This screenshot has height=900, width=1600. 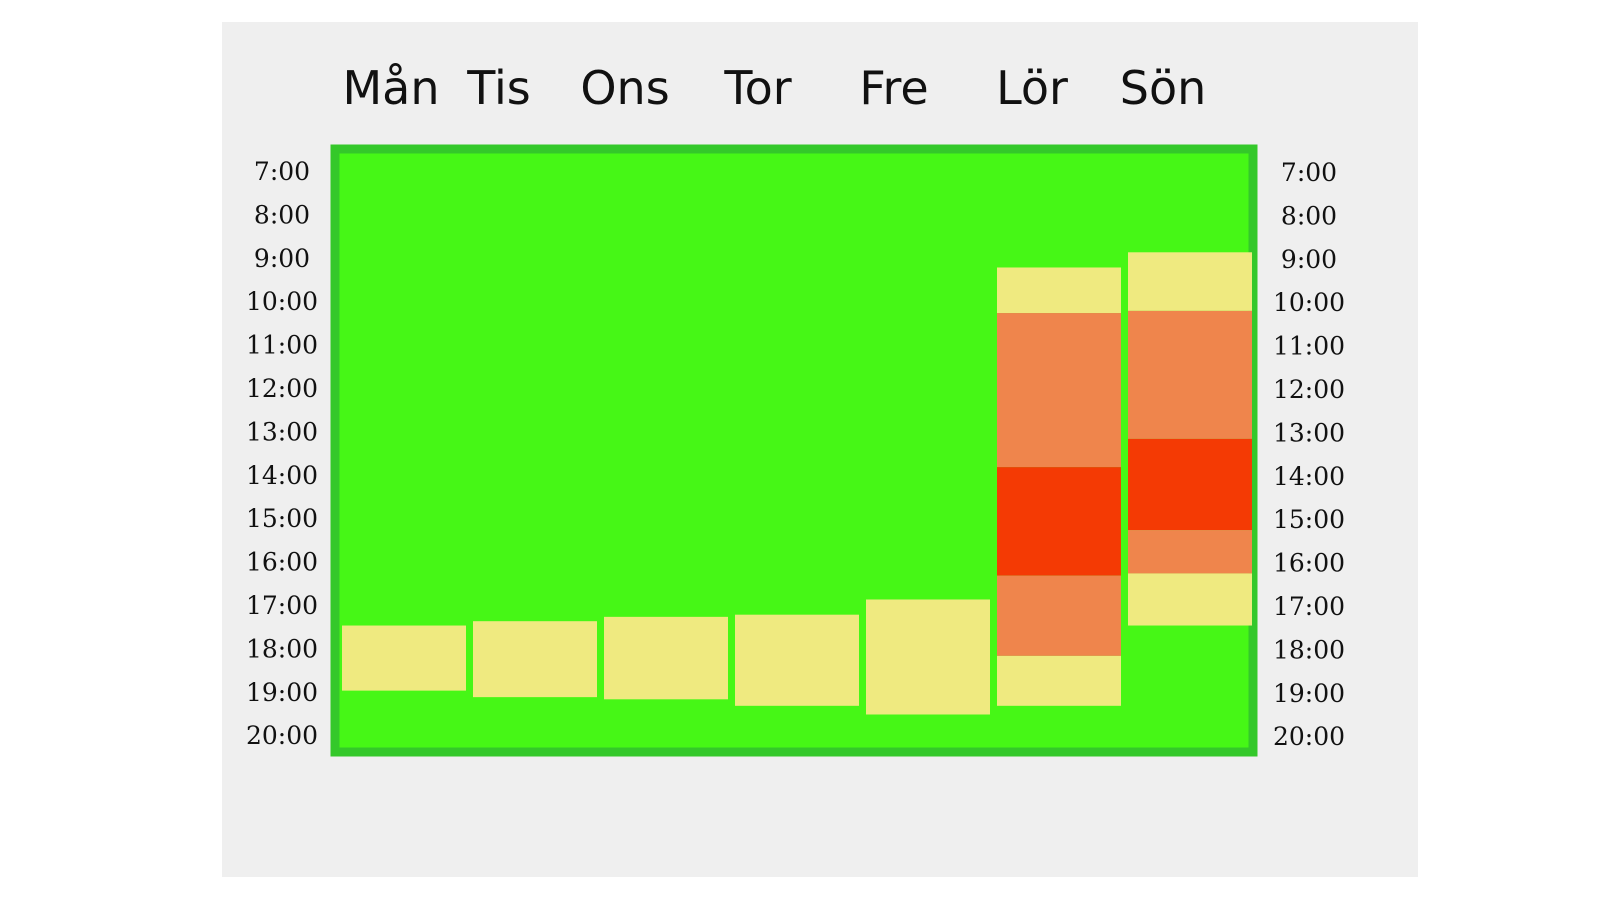 What do you see at coordinates (1059, 680) in the screenshot?
I see `busy-block-lör-light-9` at bounding box center [1059, 680].